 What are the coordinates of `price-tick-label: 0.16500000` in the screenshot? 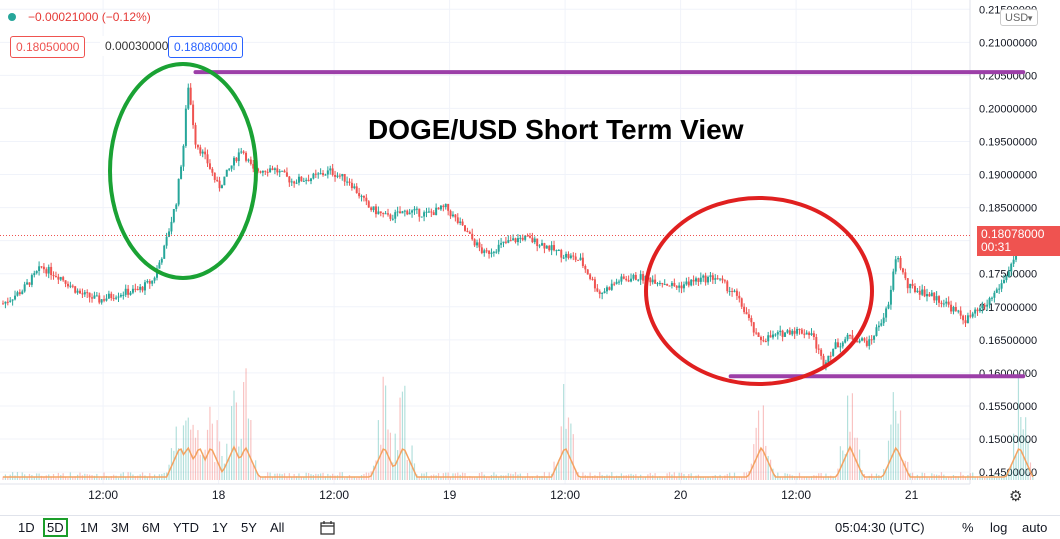 It's located at (1008, 341).